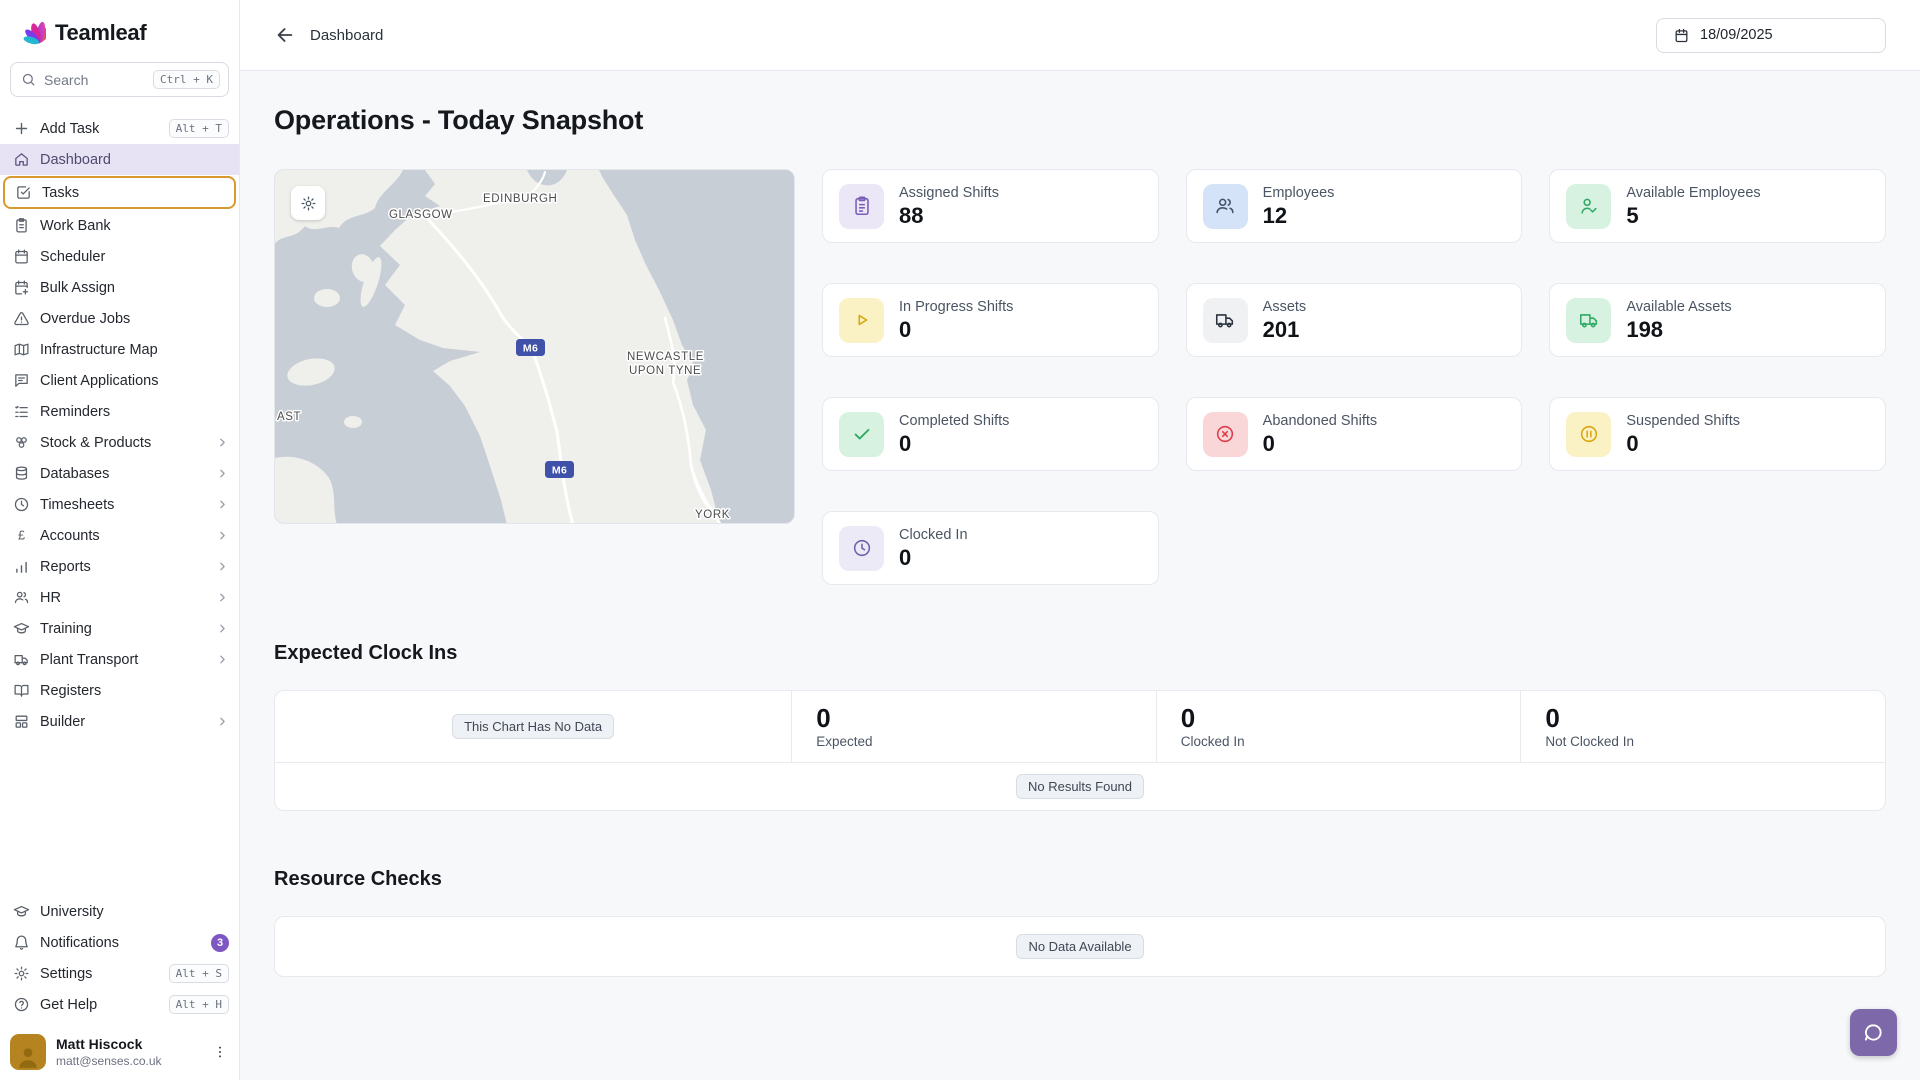 The width and height of the screenshot is (1920, 1080). I want to click on sidebar-item-scheduler: Scheduler, so click(119, 256).